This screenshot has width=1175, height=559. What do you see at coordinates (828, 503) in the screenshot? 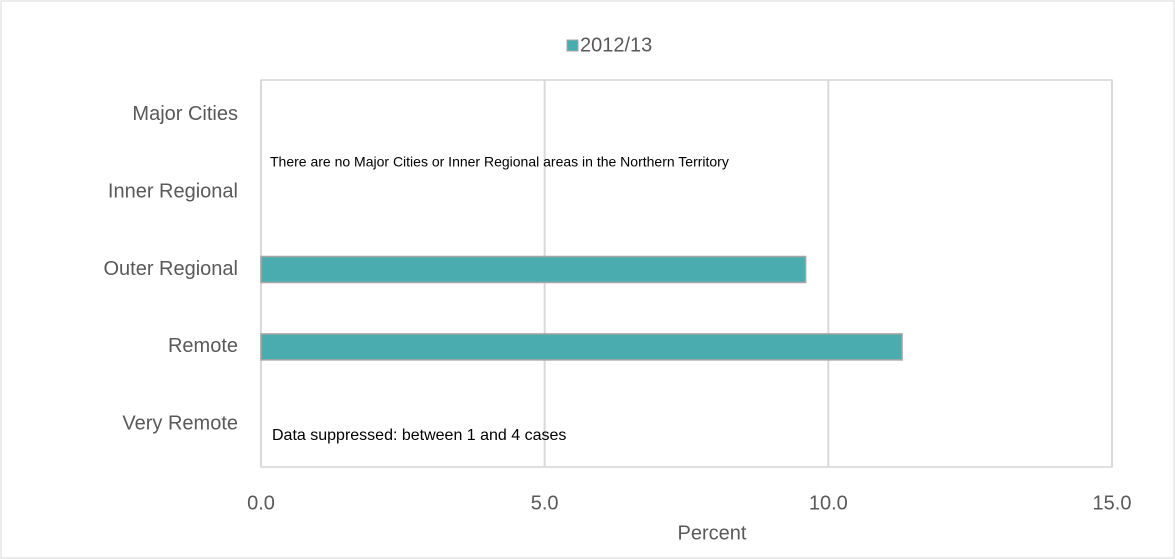
I see `x-tick-label: 10.0` at bounding box center [828, 503].